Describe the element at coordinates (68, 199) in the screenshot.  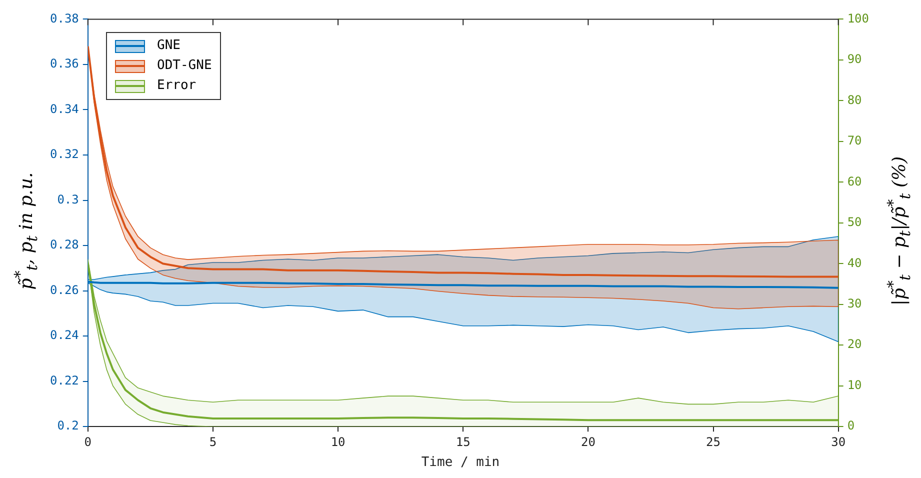
I see `y-tick-label: 0.3` at that location.